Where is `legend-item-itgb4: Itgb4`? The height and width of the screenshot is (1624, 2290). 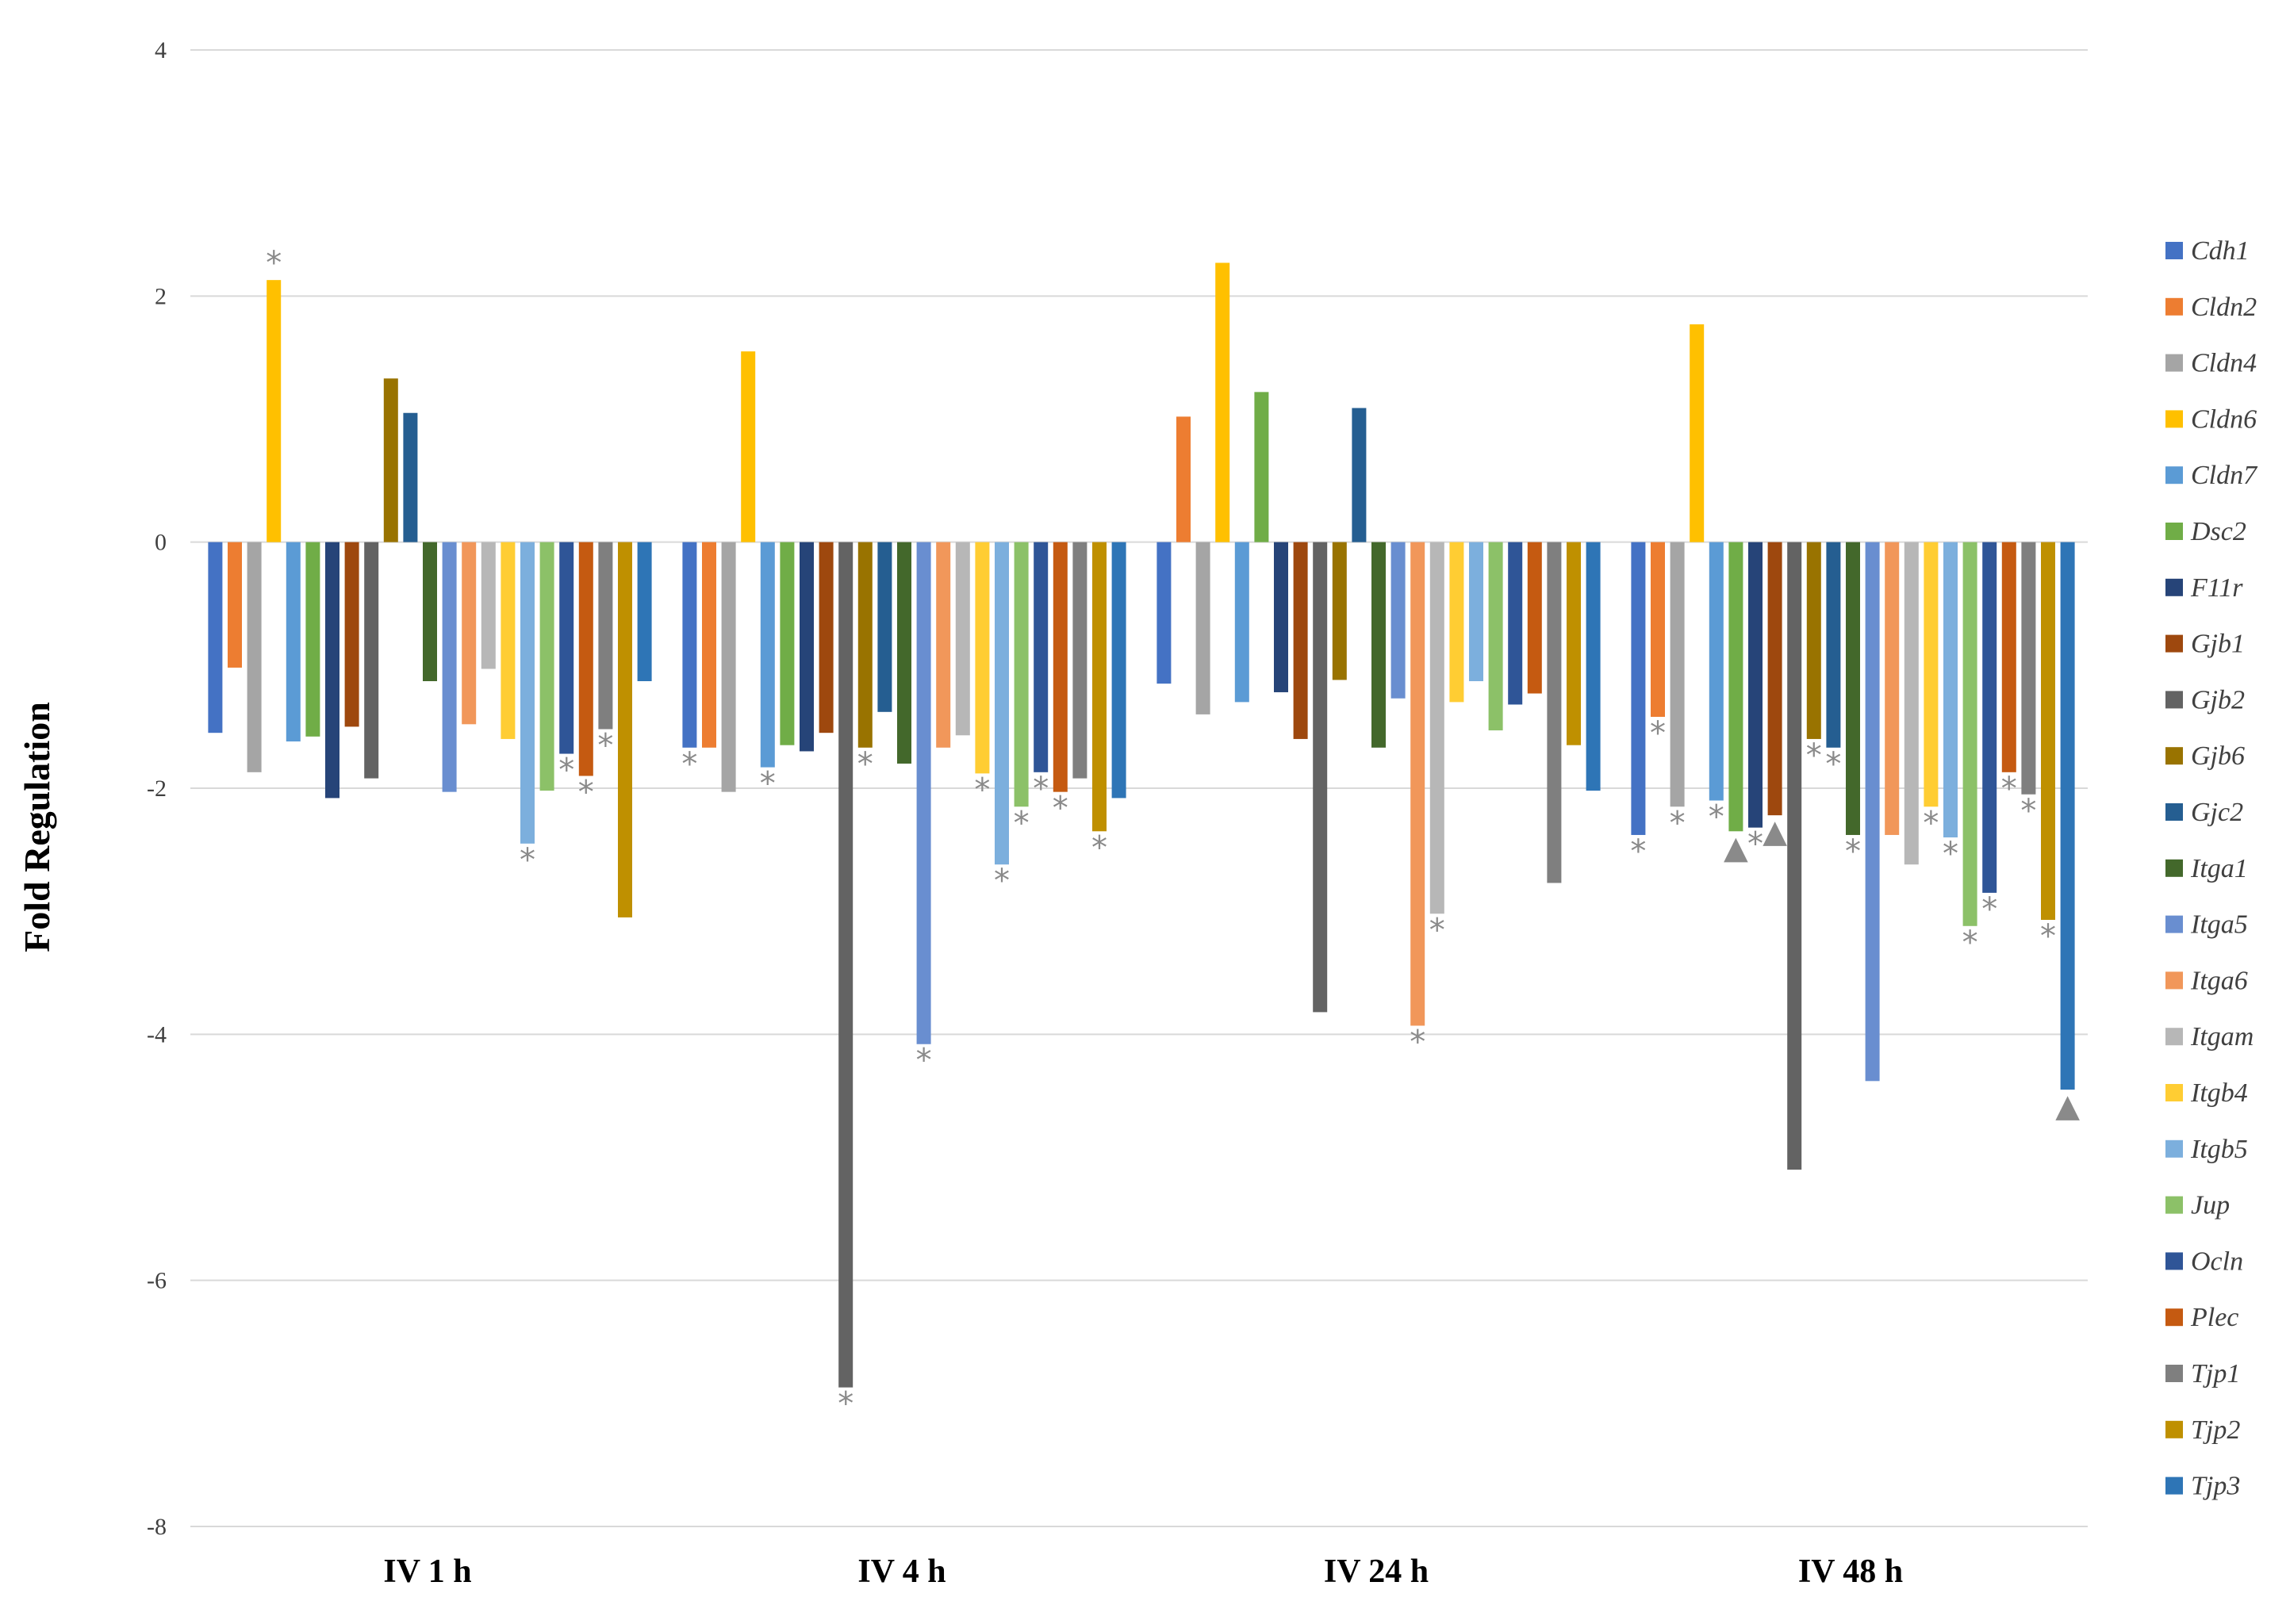
legend-item-itgb4: Itgb4 is located at coordinates (2206, 1093).